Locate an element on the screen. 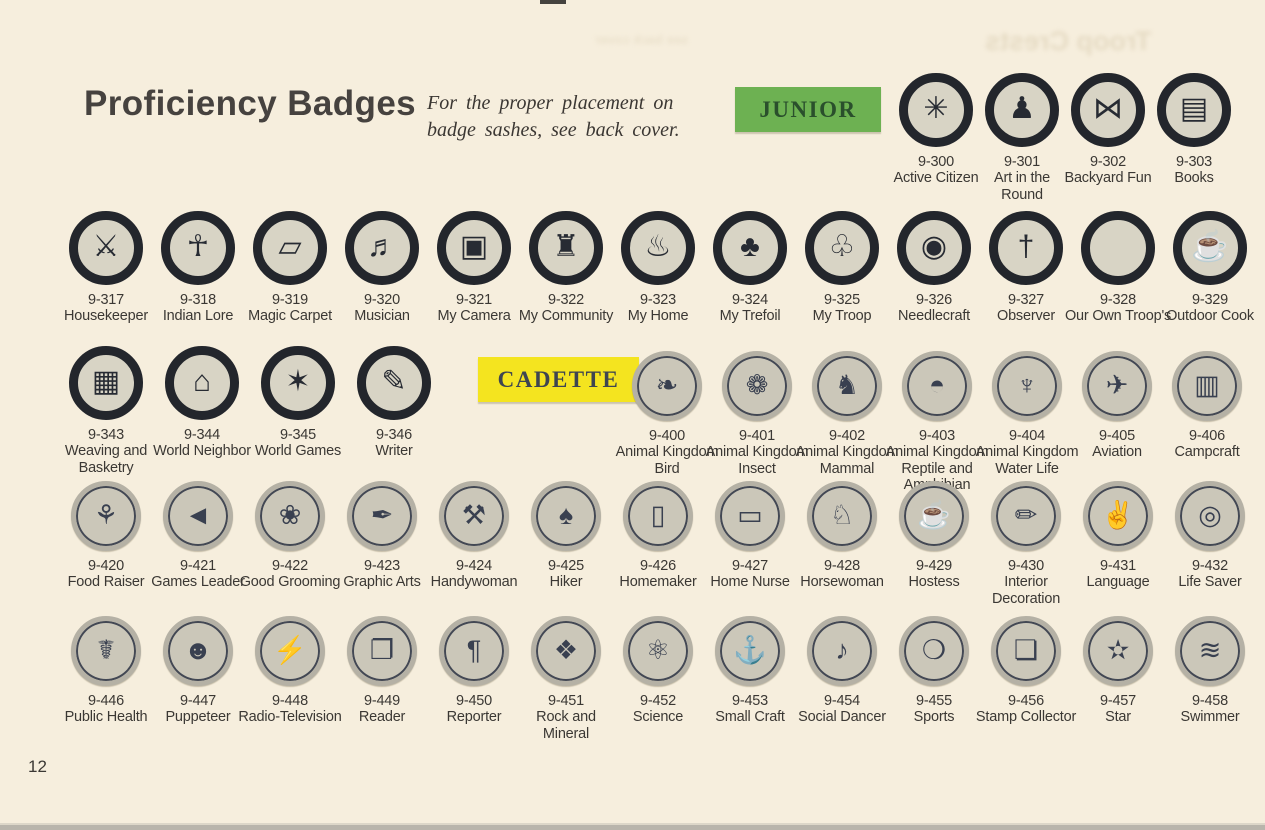  stars-icon: ✫ is located at coordinates (1118, 649).